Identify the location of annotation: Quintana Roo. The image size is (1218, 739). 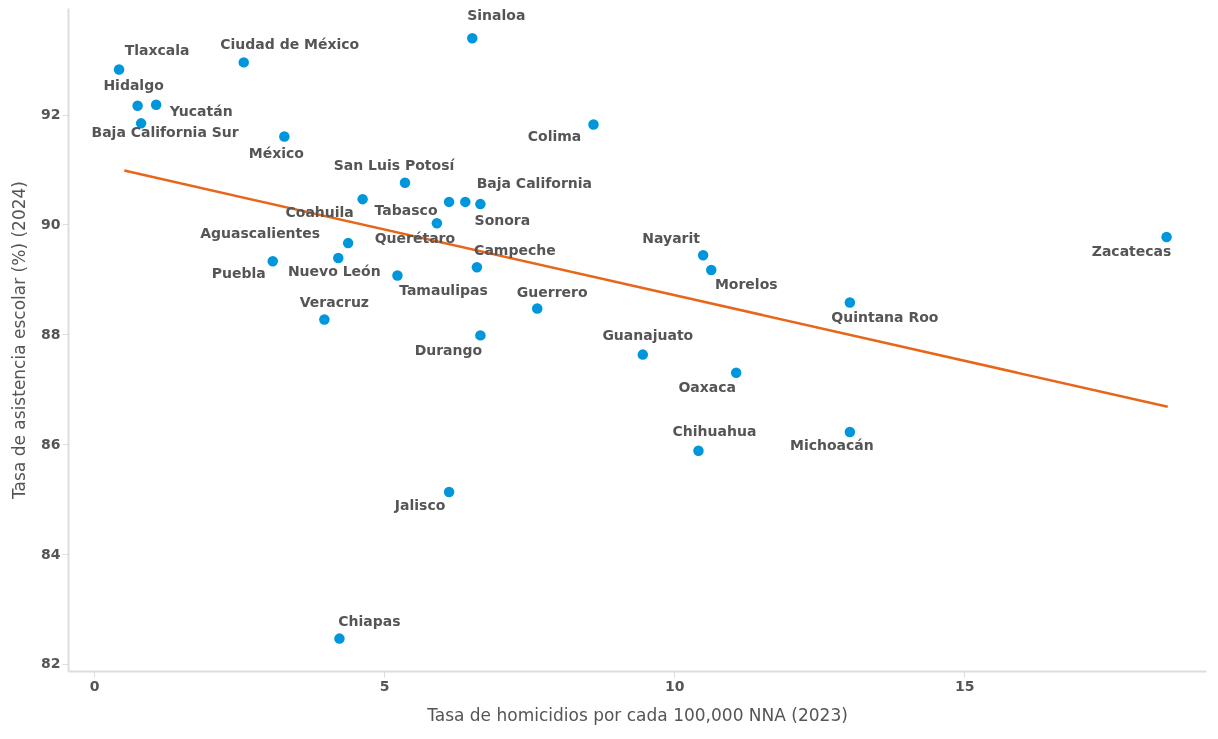
(885, 317).